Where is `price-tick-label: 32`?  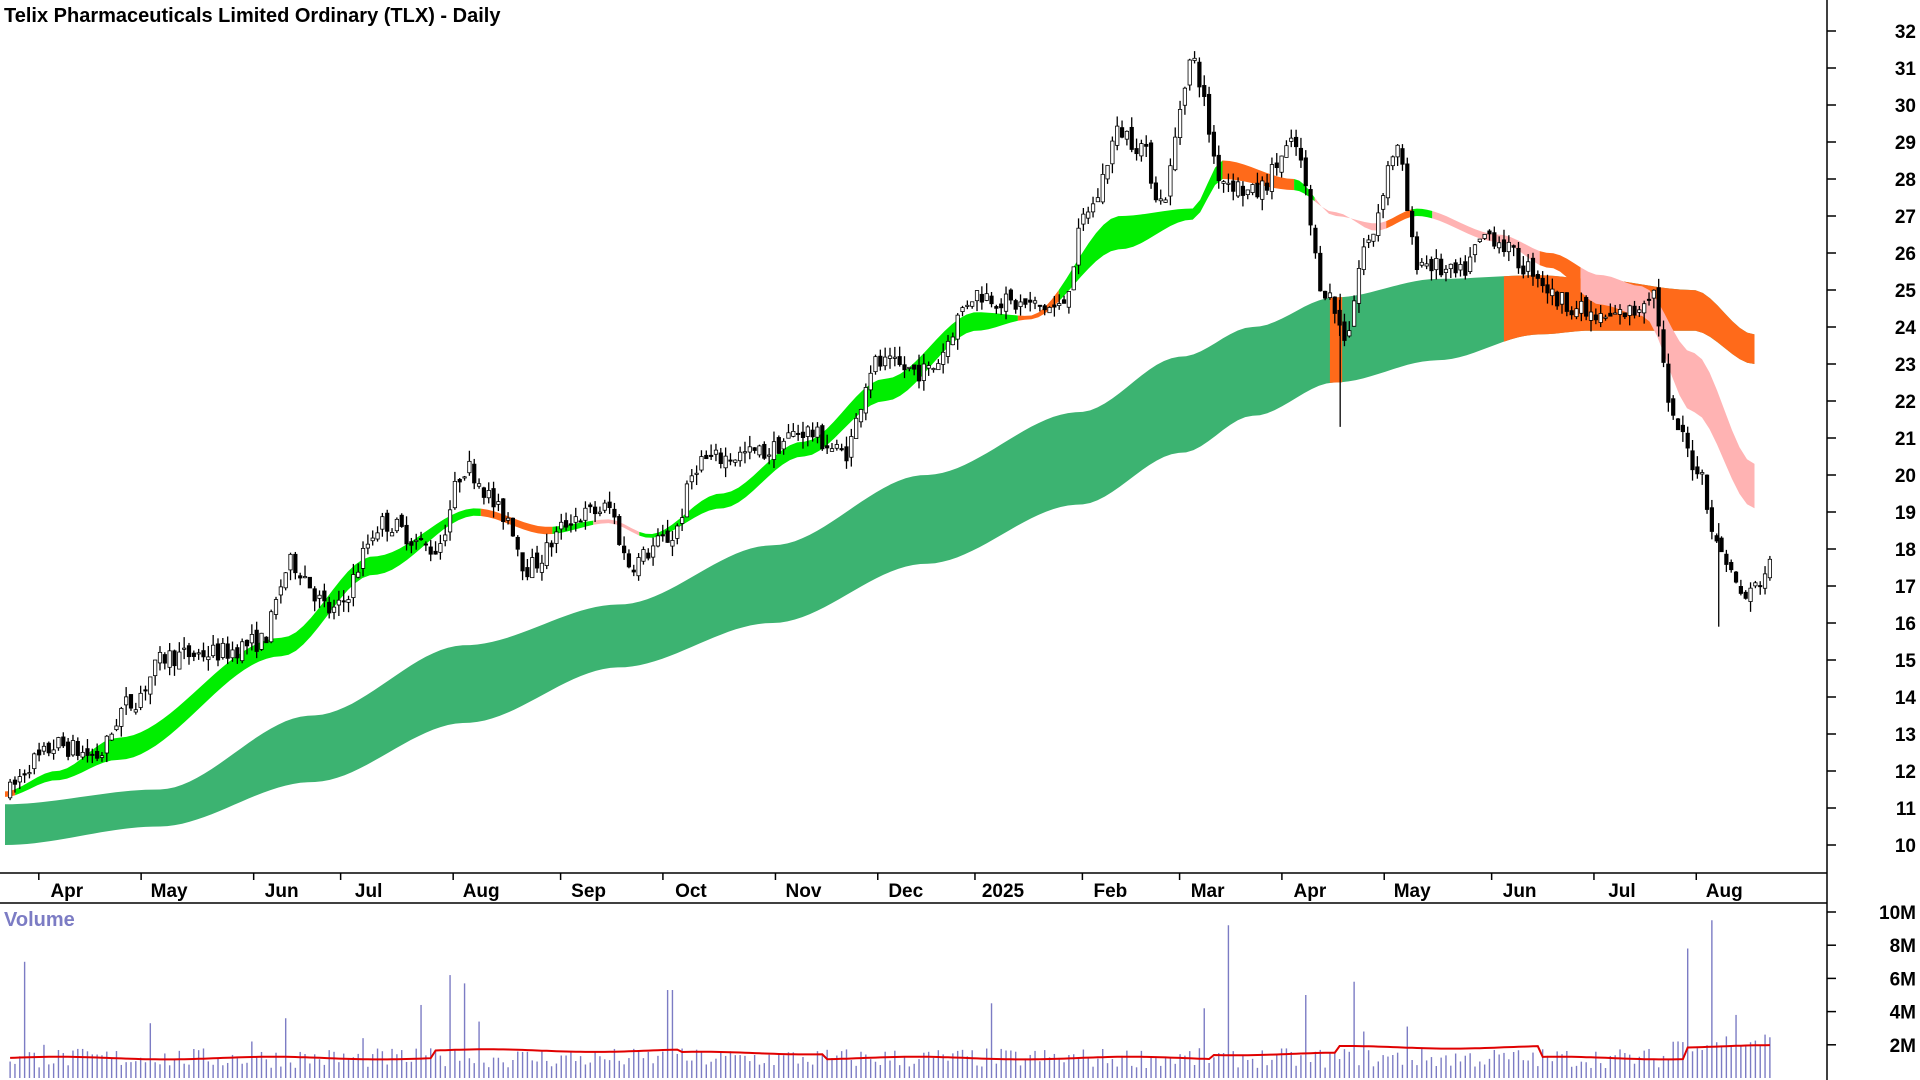 price-tick-label: 32 is located at coordinates (1905, 32).